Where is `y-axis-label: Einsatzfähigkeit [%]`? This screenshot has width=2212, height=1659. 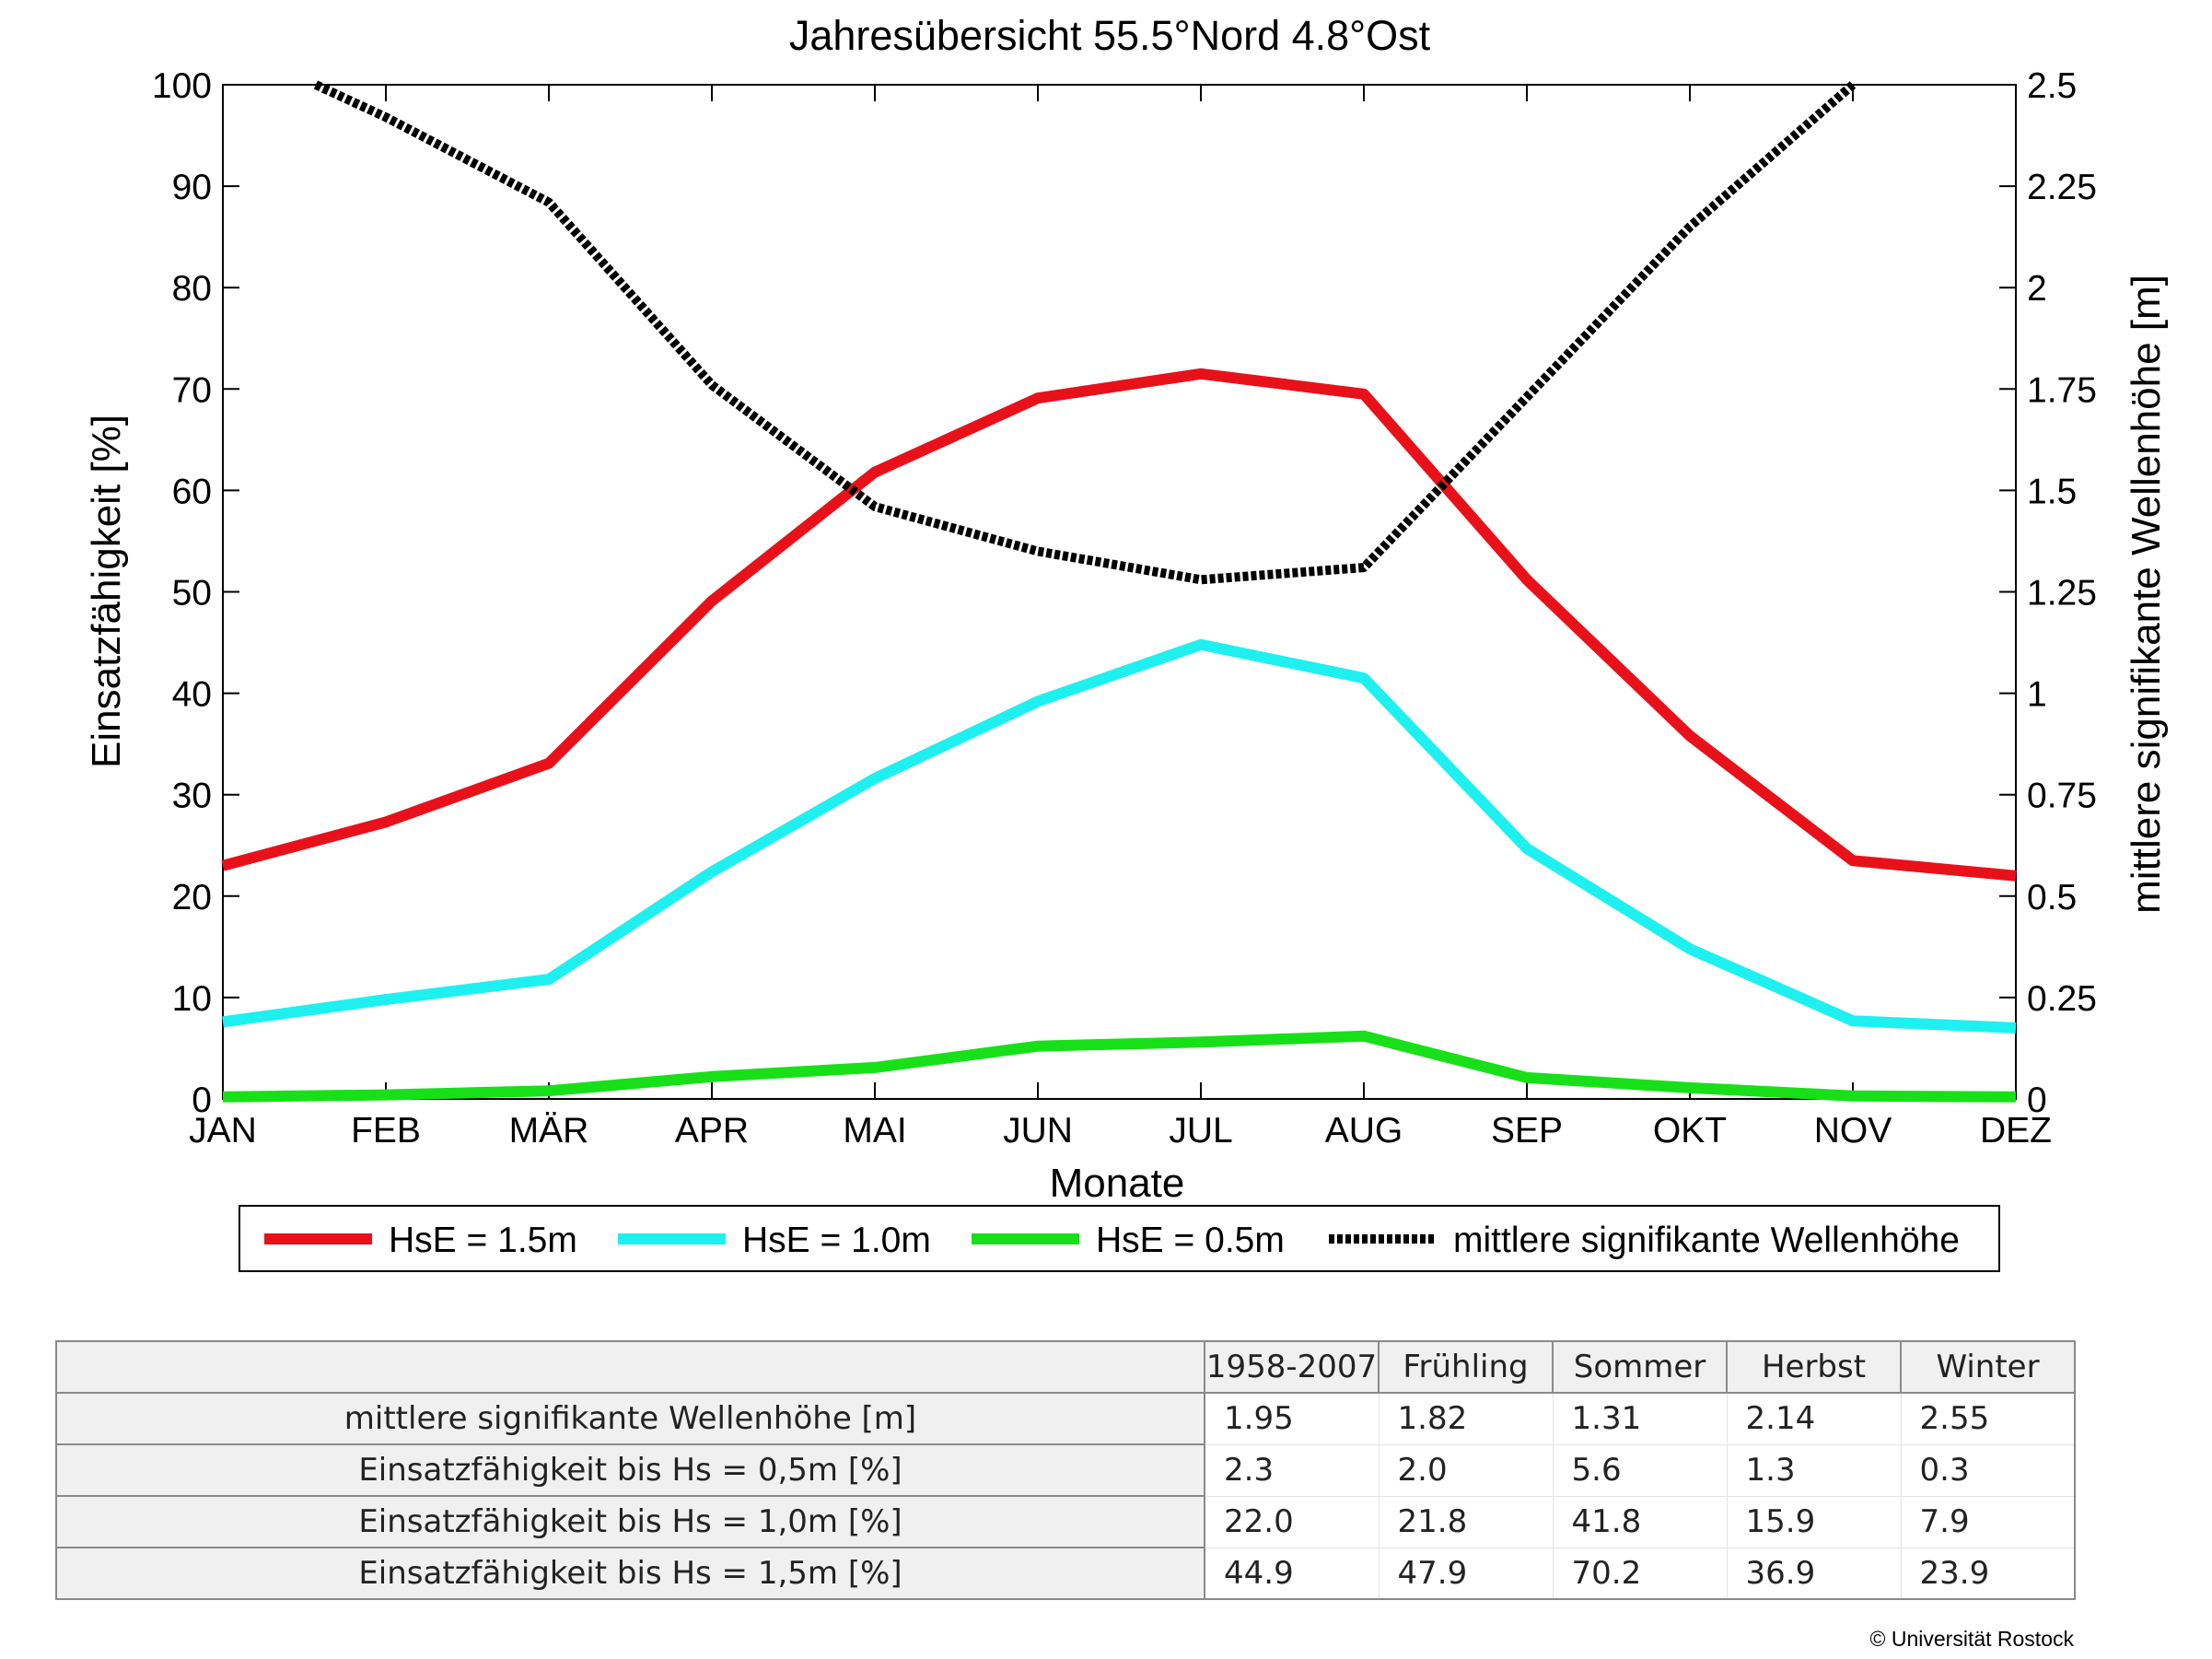
y-axis-label: Einsatzfähigkeit [%] is located at coordinates (107, 591).